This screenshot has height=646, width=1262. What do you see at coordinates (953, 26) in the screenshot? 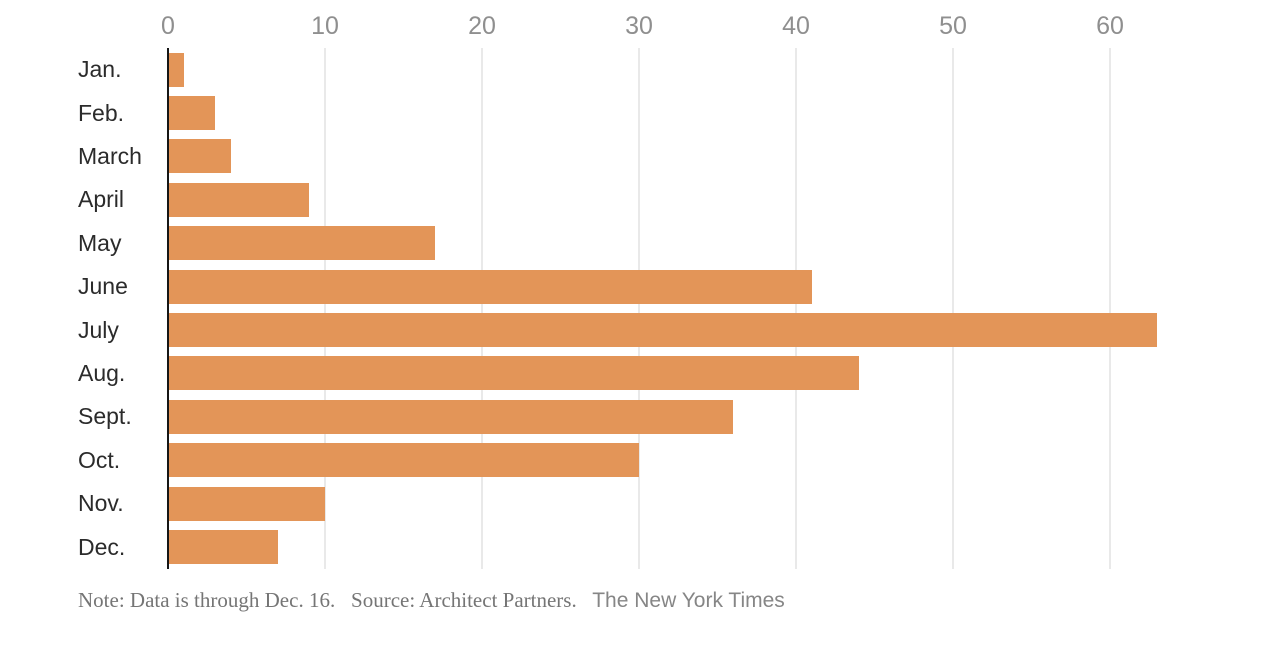
I see `x-tick-label: 50` at bounding box center [953, 26].